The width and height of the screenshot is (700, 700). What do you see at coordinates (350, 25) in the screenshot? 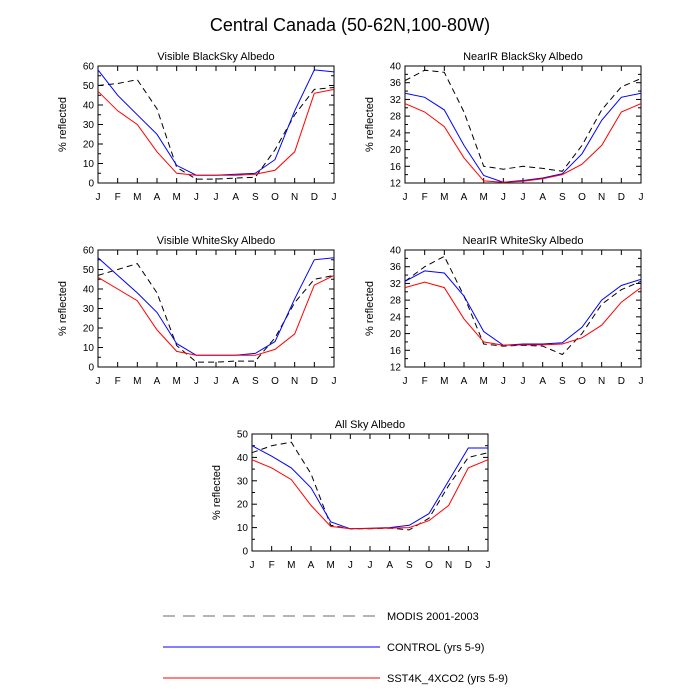
I see `main-title: Central Canada (50-62N,100-80W)` at bounding box center [350, 25].